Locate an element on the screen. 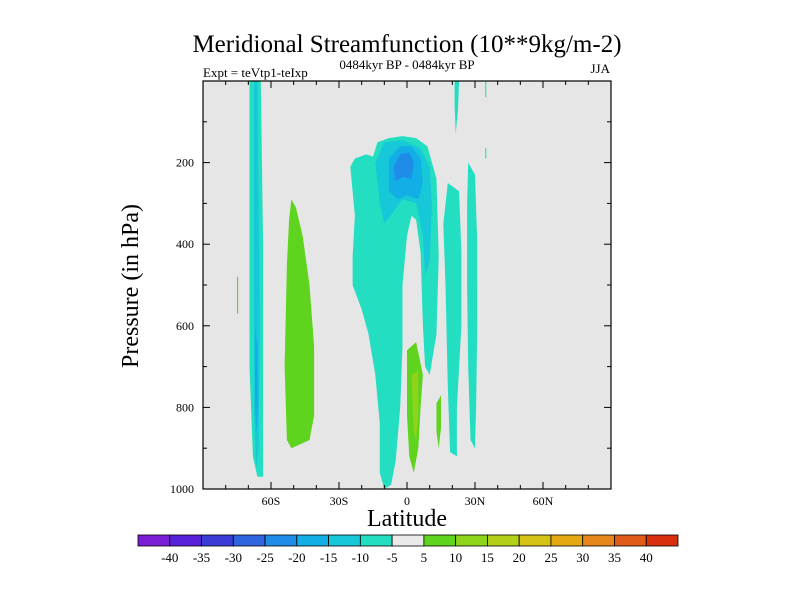 The height and width of the screenshot is (600, 800). tropical-negative-region is located at coordinates (394, 312).